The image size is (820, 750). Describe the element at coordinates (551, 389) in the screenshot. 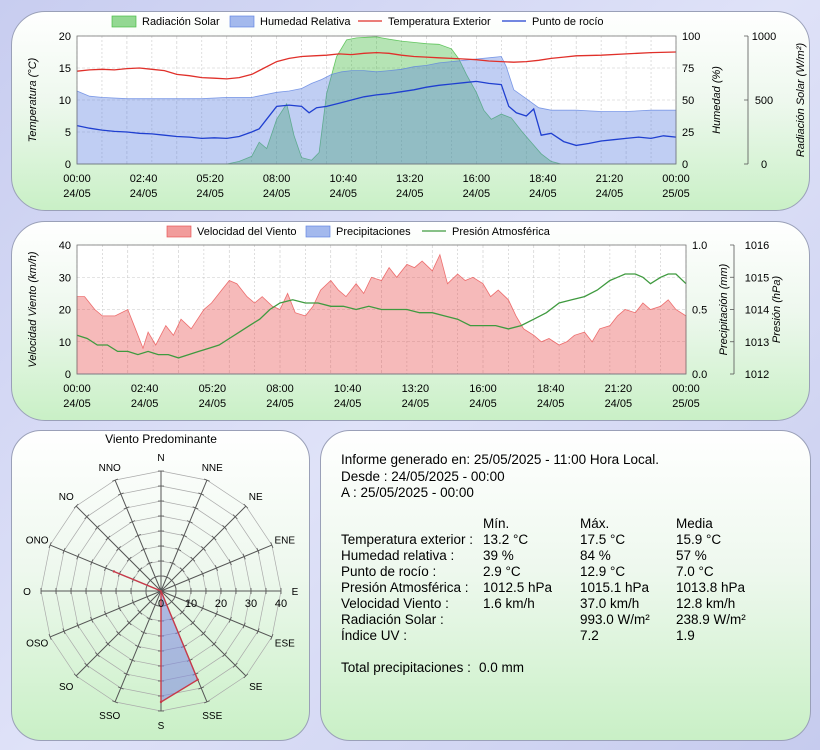

I see `x-tick-label: 18:40` at that location.